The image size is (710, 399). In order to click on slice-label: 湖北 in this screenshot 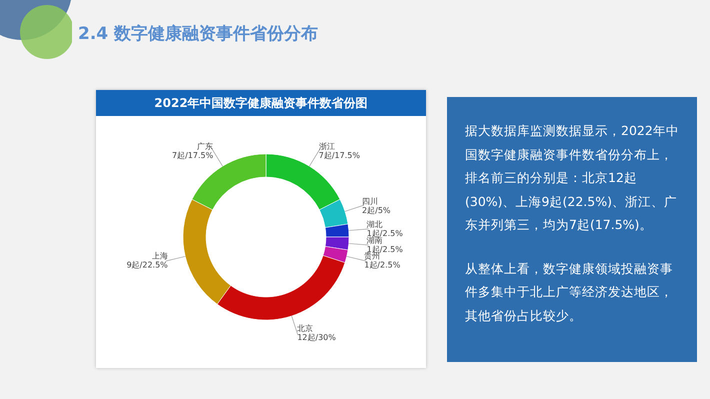, I will do `click(374, 225)`.